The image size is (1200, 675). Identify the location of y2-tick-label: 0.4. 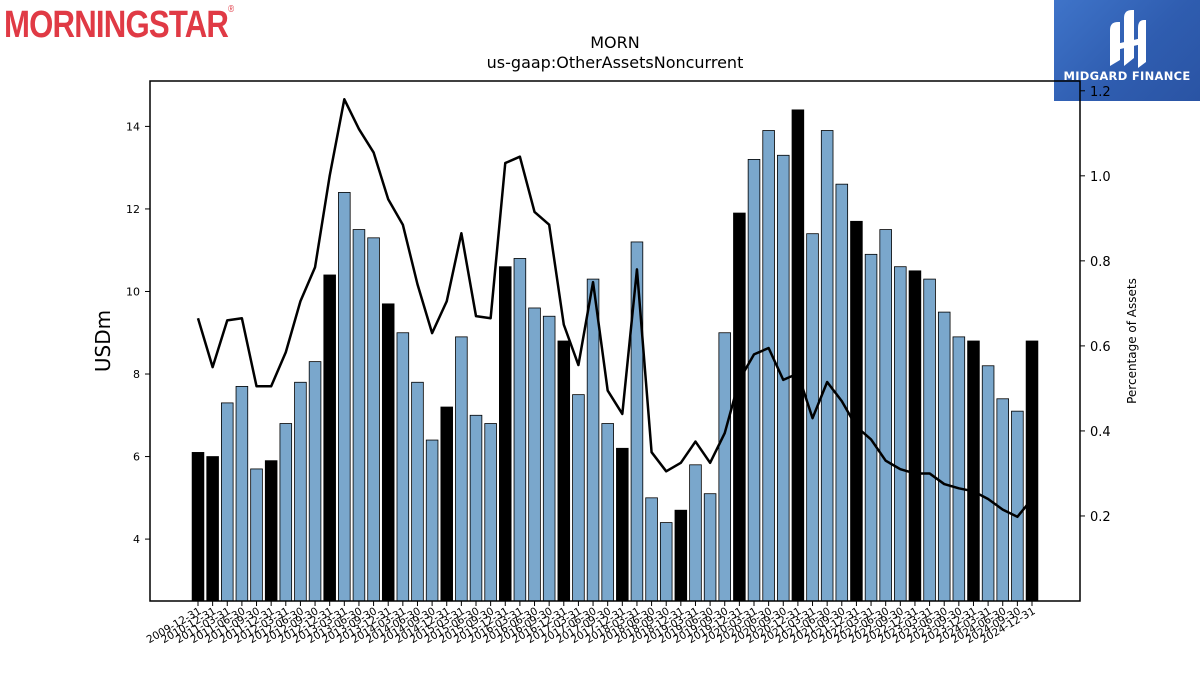
(1100, 432).